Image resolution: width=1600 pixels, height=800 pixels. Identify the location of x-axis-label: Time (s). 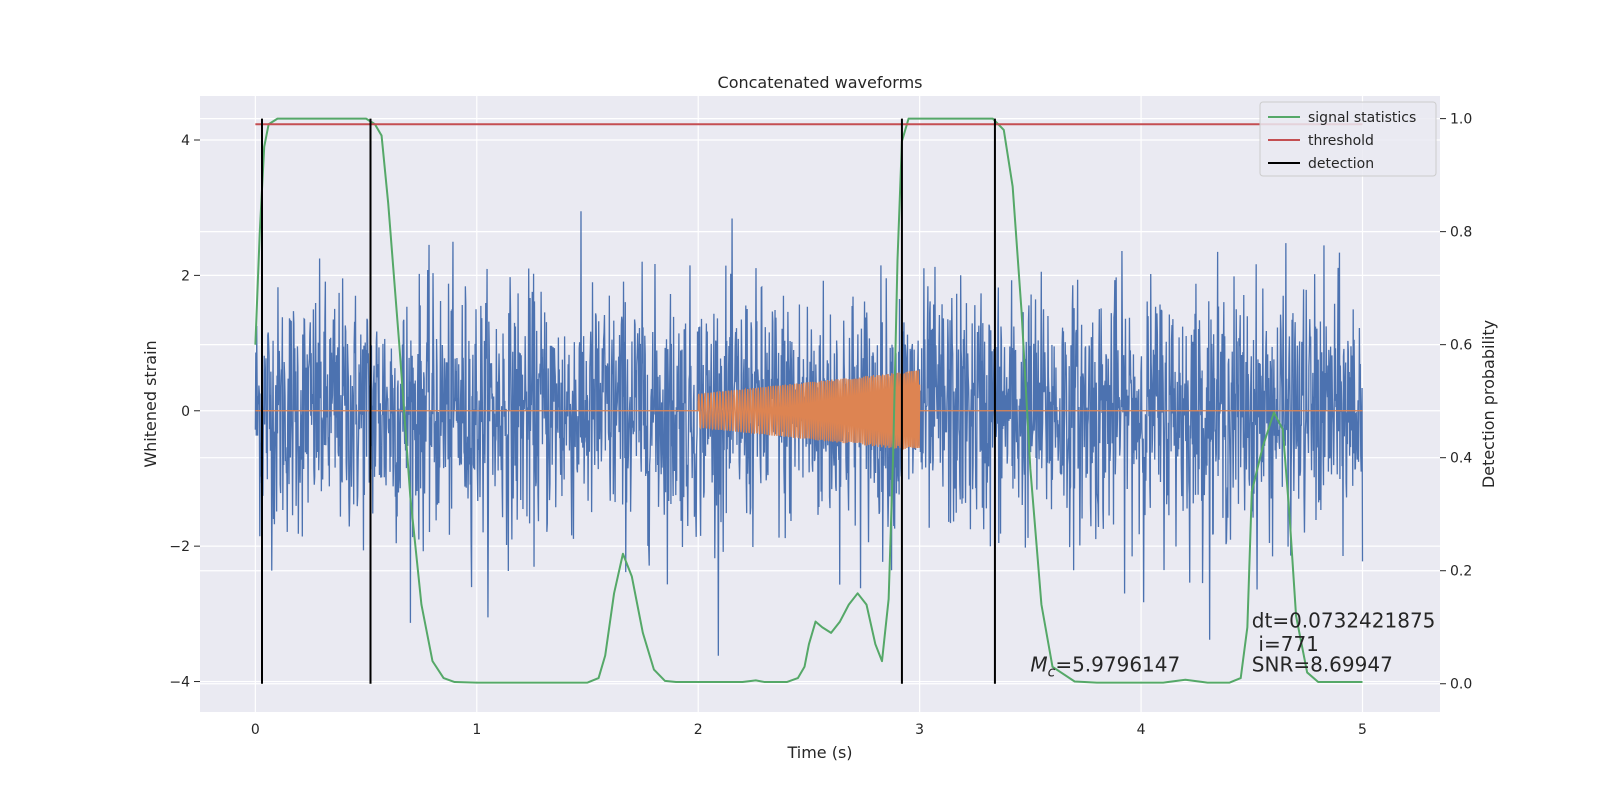
(819, 752).